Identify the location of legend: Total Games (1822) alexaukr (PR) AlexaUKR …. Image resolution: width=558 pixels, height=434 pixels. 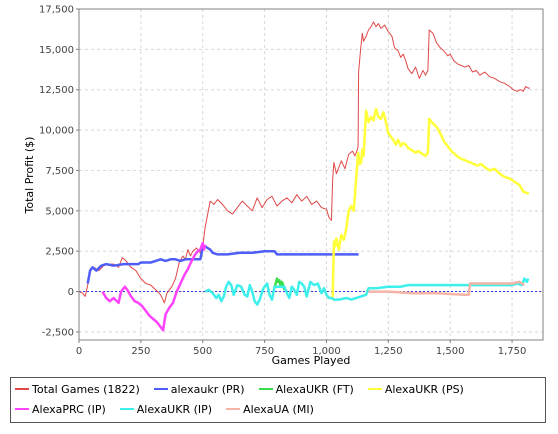
(278, 400).